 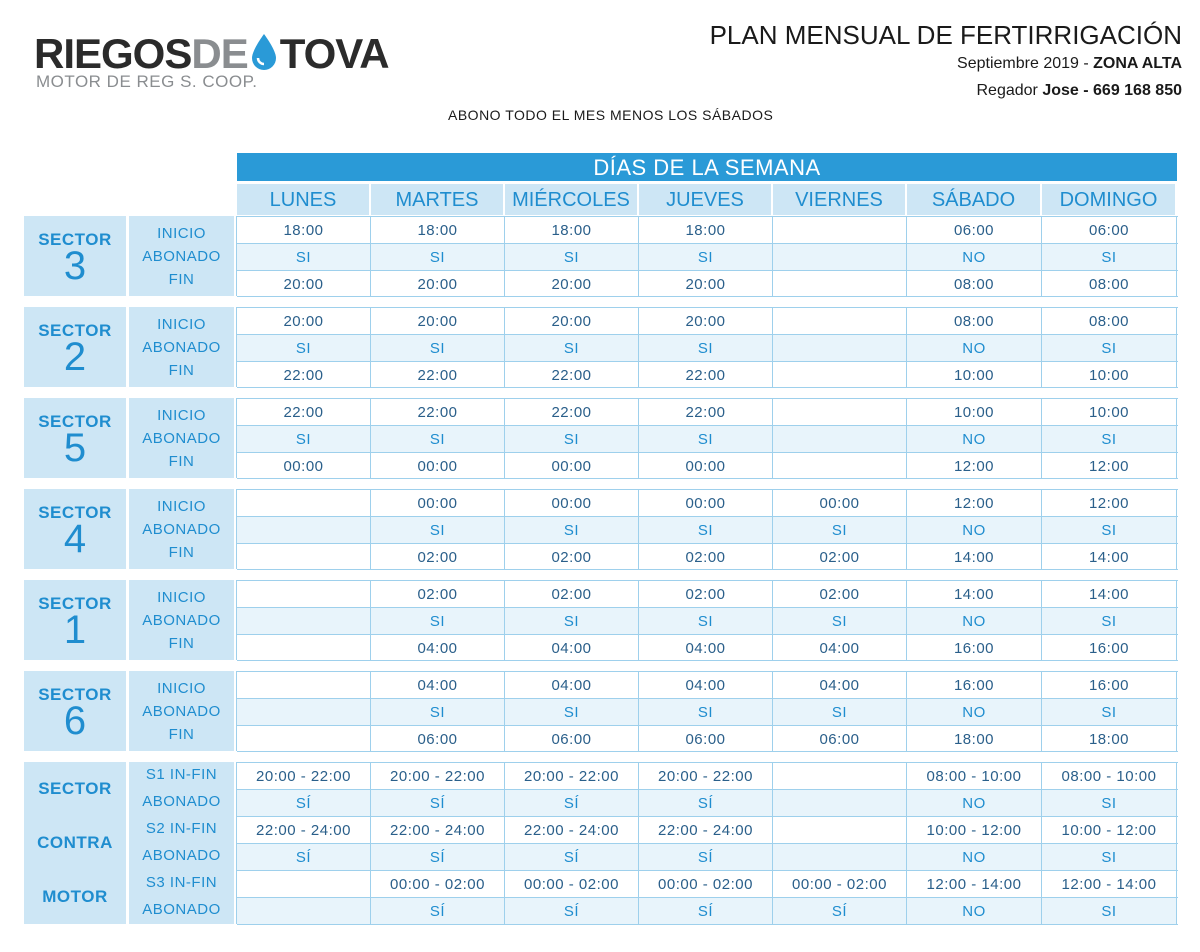 I want to click on table-cell: 08:00 - 10:00, so click(x=1109, y=776).